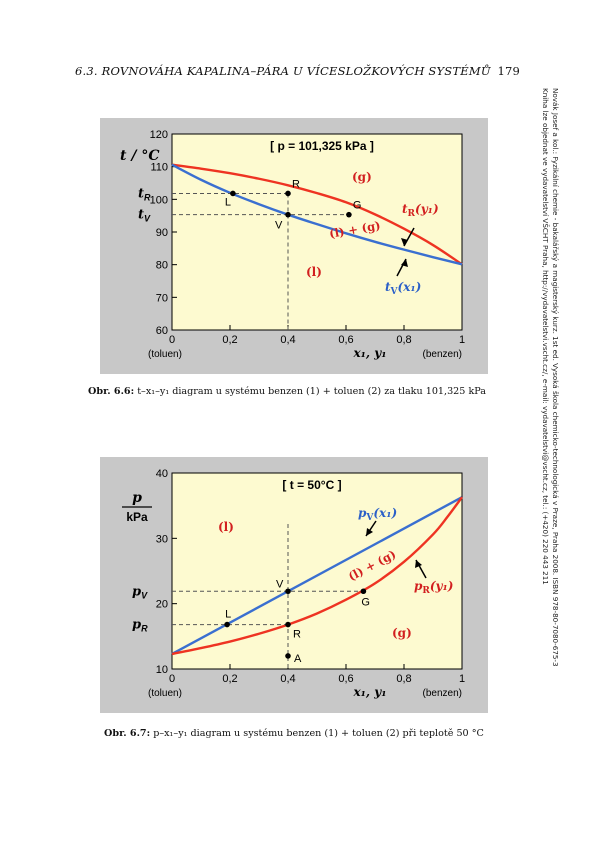 Image resolution: width=600 pixels, height=849 pixels. I want to click on y-tick-label: 90, so click(162, 233).